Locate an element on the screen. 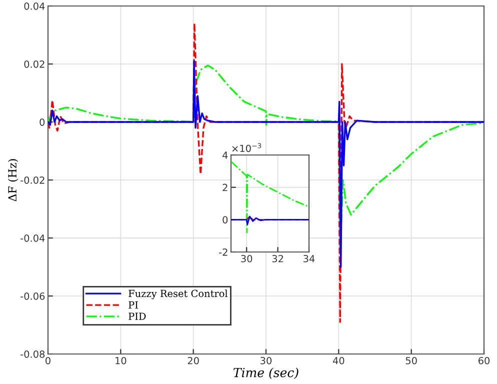 The image size is (497, 384). x-tick-label: 60 is located at coordinates (484, 360).